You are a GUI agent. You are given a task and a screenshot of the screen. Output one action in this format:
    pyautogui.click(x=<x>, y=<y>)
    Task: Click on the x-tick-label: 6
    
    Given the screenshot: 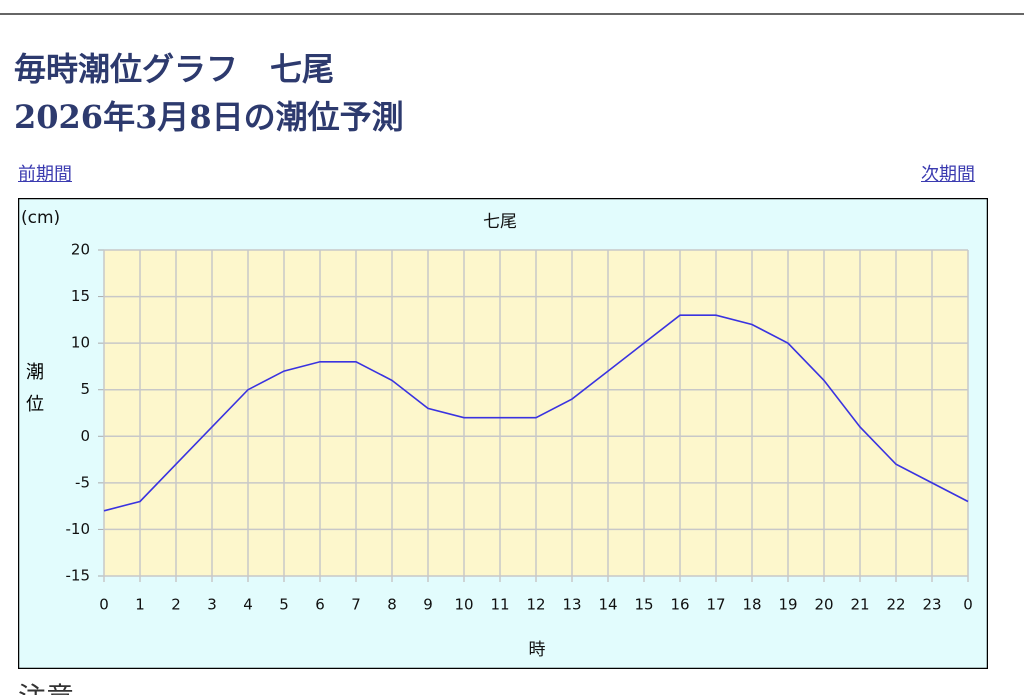 What is the action you would take?
    pyautogui.click(x=320, y=605)
    